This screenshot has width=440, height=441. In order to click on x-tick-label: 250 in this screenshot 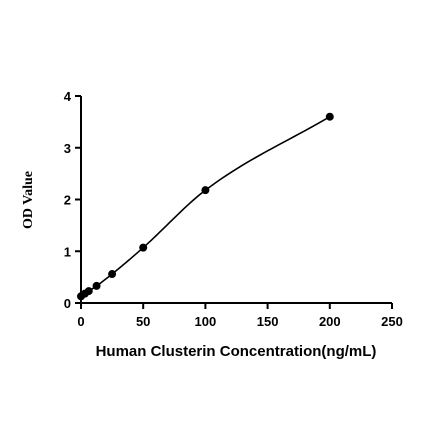, I will do `click(392, 321)`.